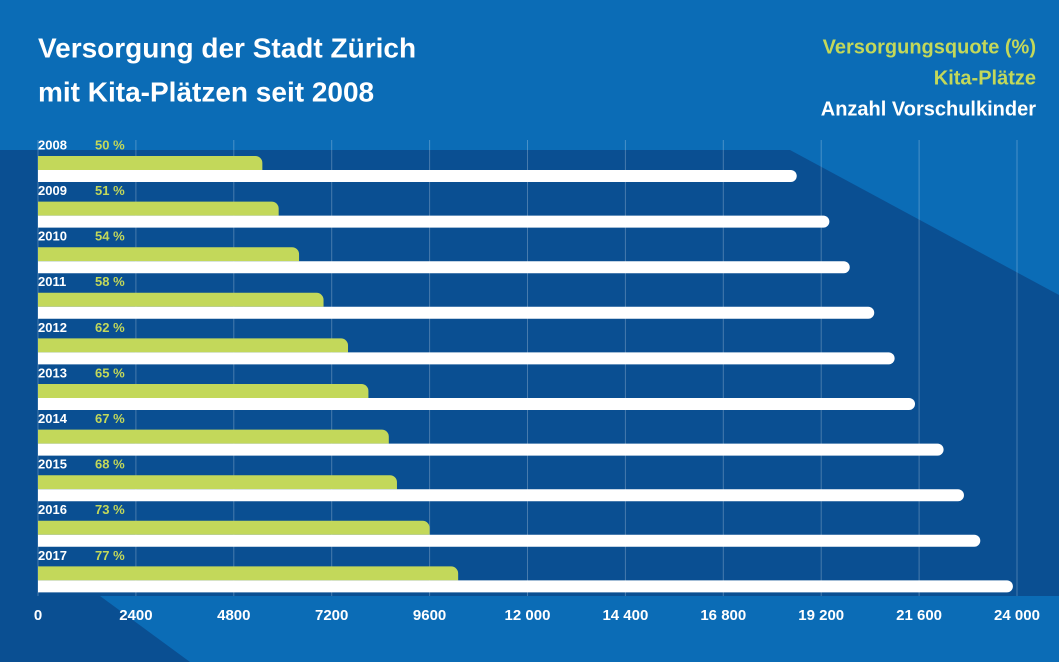 The height and width of the screenshot is (662, 1059). Describe the element at coordinates (528, 615) in the screenshot. I see `x-tick-label: 12 000` at that location.